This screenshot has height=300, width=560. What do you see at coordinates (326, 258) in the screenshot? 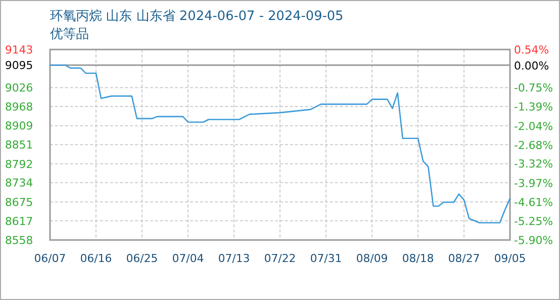
I see `x-tick-label: 07/31` at bounding box center [326, 258].